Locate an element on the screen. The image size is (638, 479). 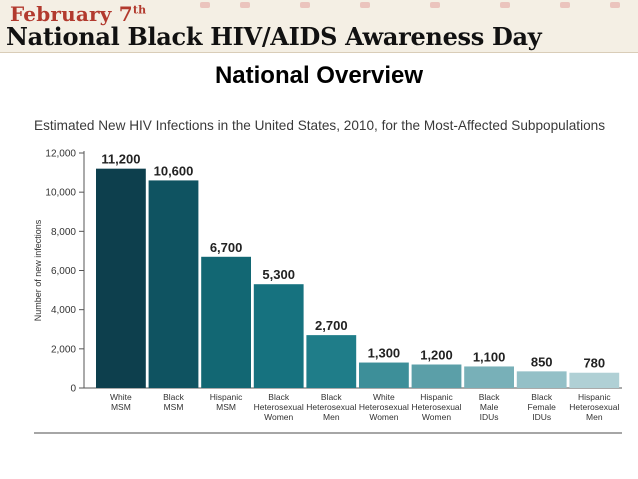
bar-value-label: 780 is located at coordinates (594, 363).